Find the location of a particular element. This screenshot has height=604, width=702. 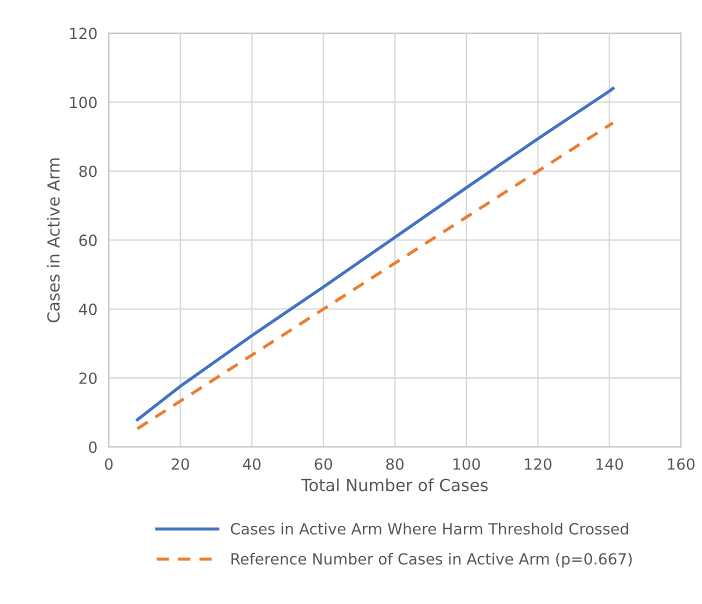

y-tick-label: 20 is located at coordinates (88, 378).